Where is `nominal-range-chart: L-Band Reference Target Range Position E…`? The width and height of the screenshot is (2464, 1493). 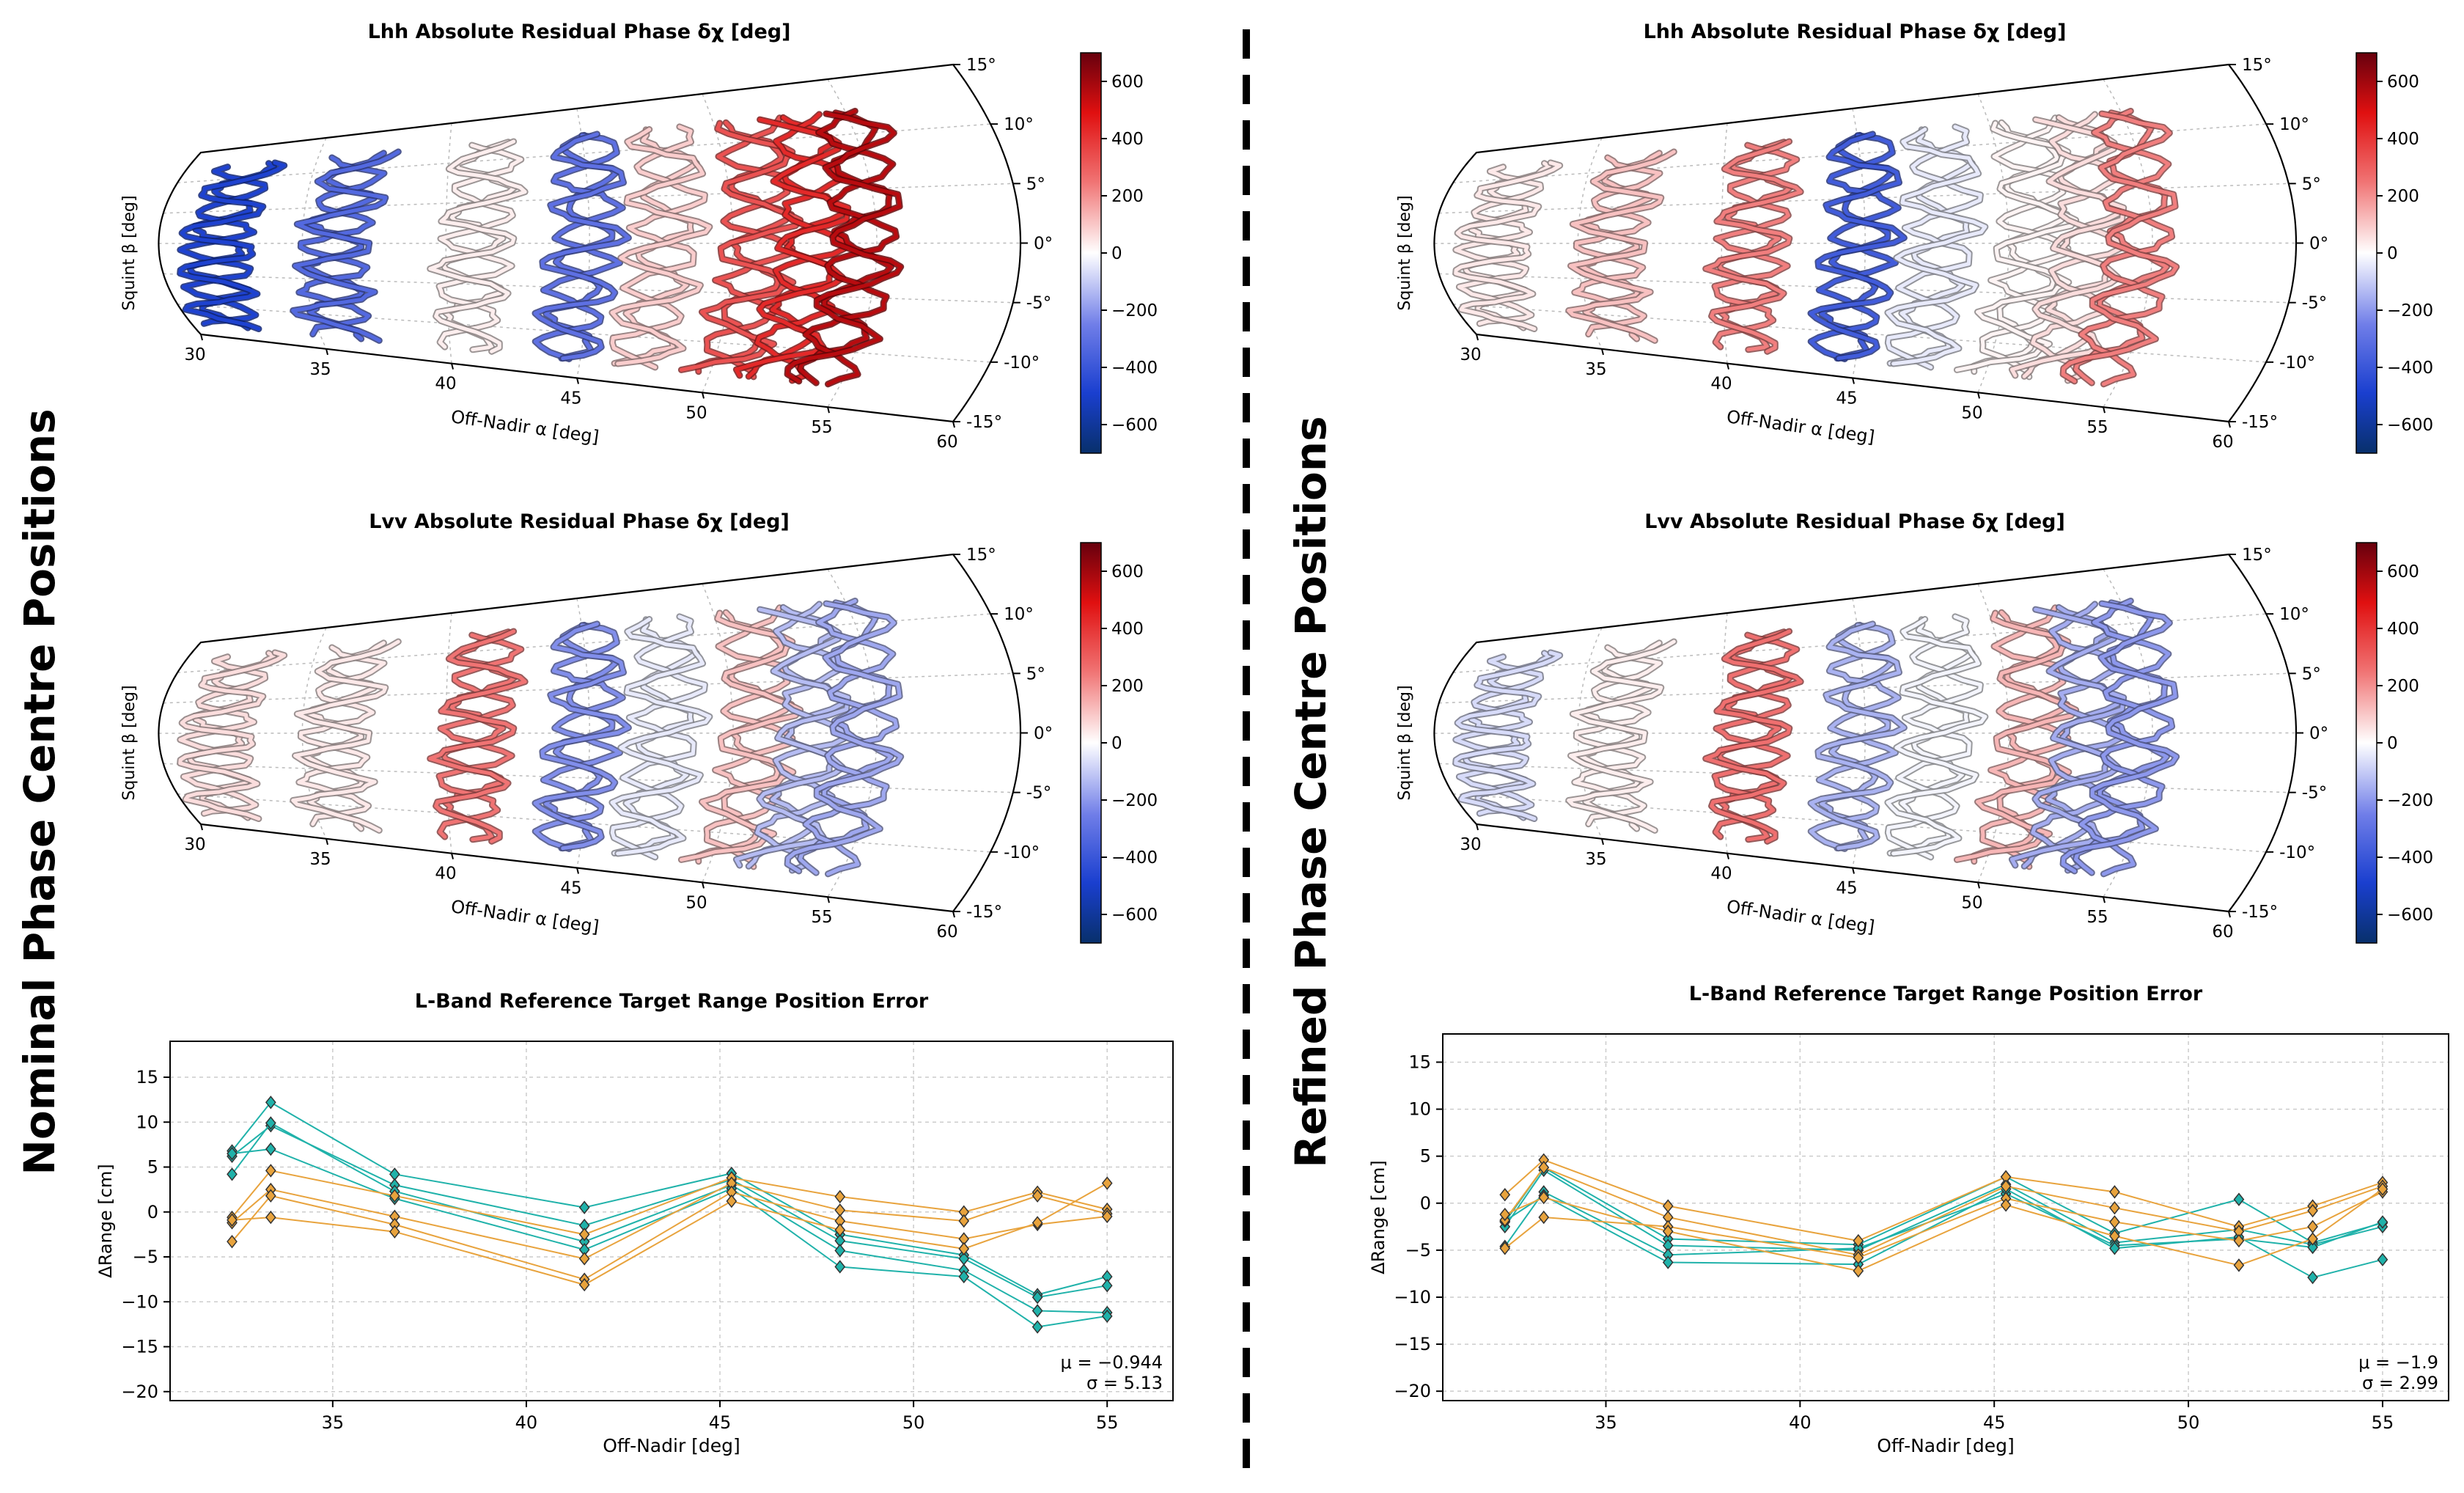
nominal-range-chart: L-Band Reference Target Range Position E… is located at coordinates (634, 1223).